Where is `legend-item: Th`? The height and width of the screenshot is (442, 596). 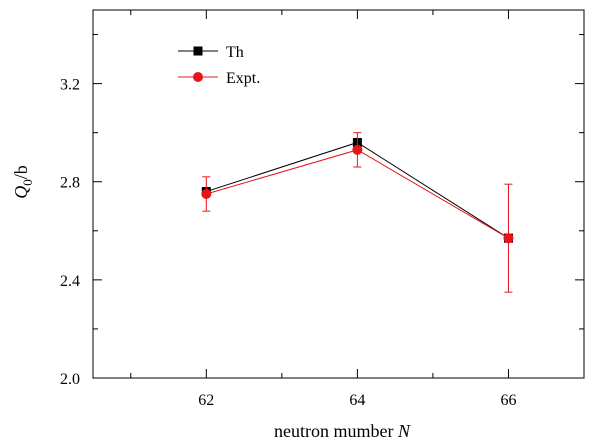 legend-item: Th is located at coordinates (211, 52).